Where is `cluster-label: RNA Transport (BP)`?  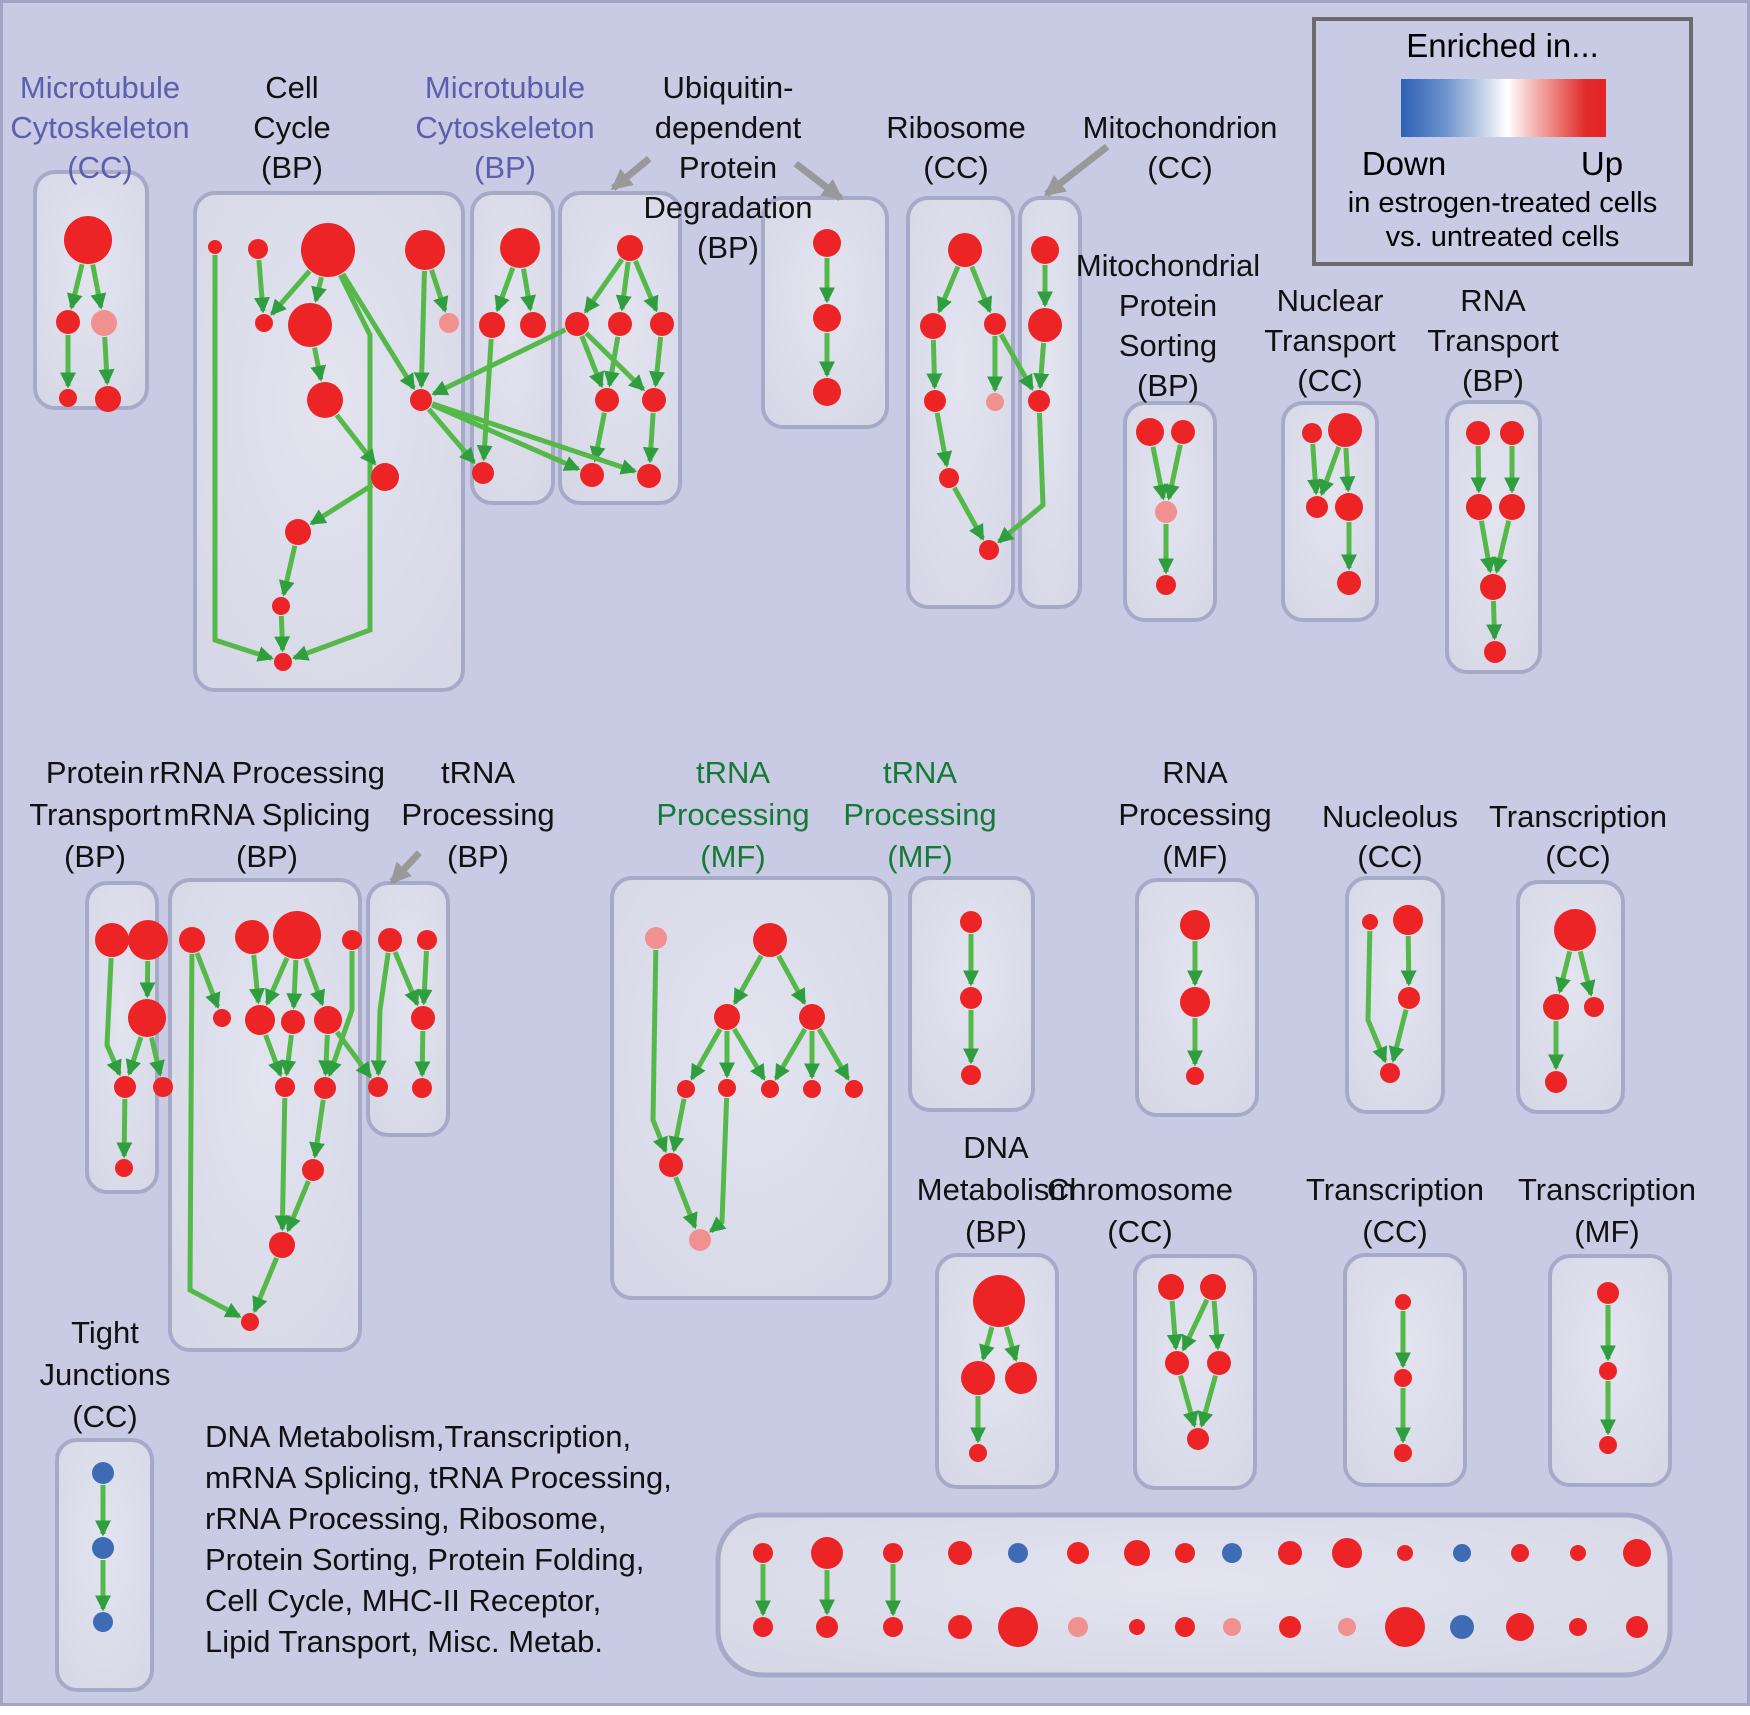 cluster-label: RNA Transport (BP) is located at coordinates (1493, 341).